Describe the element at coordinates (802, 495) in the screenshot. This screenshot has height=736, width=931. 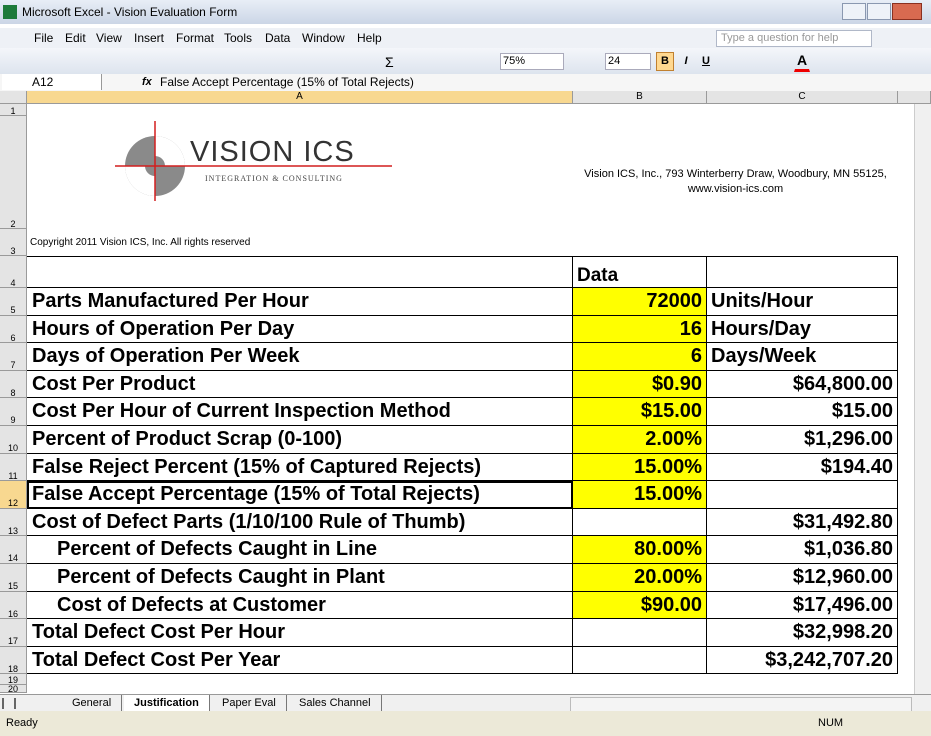
I see `computed-value` at that location.